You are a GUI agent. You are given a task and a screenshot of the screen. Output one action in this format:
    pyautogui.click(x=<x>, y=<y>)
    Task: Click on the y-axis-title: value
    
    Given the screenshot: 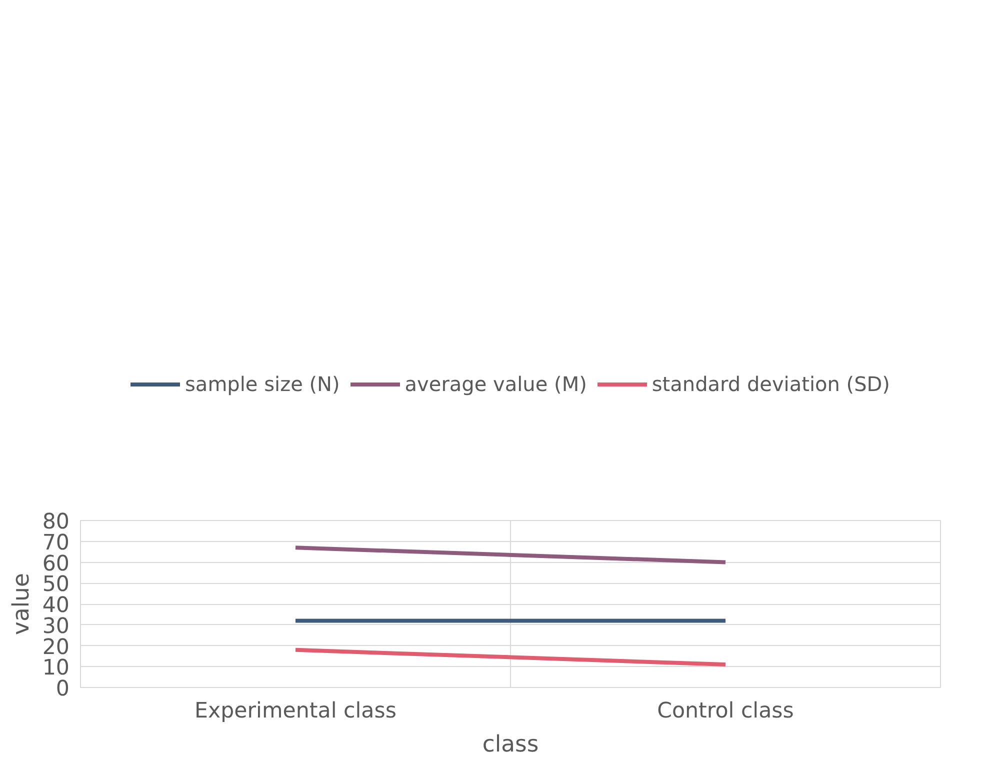 What is the action you would take?
    pyautogui.click(x=21, y=604)
    